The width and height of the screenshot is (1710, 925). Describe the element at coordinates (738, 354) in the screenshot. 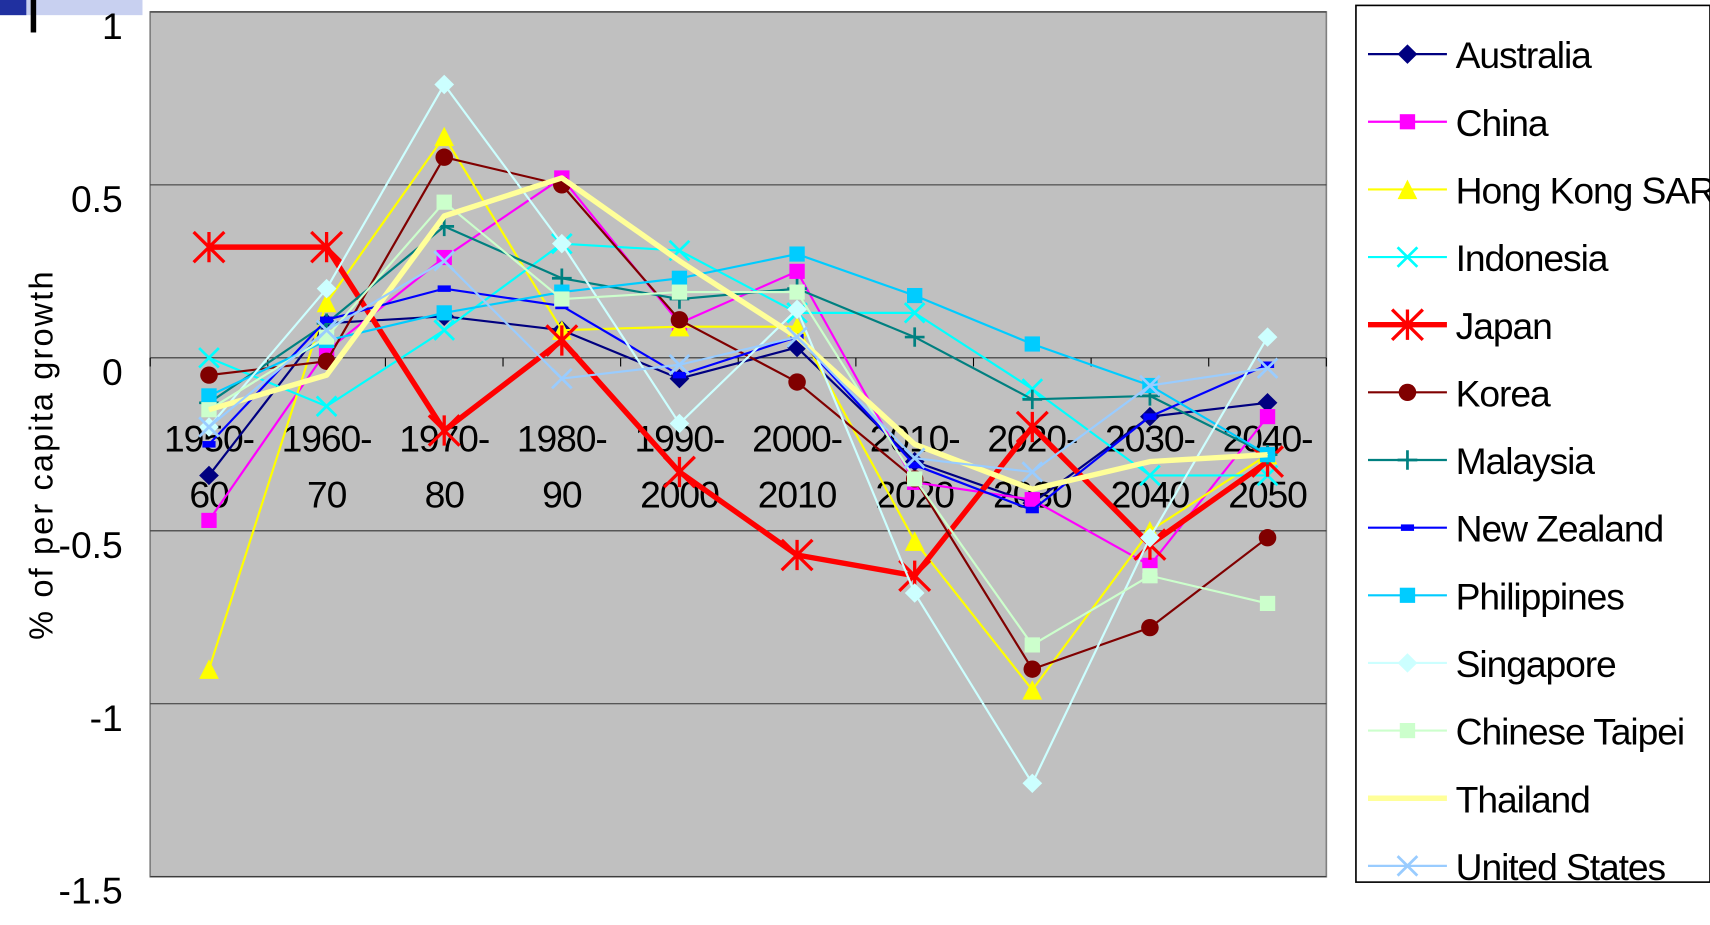

I see `series-line` at that location.